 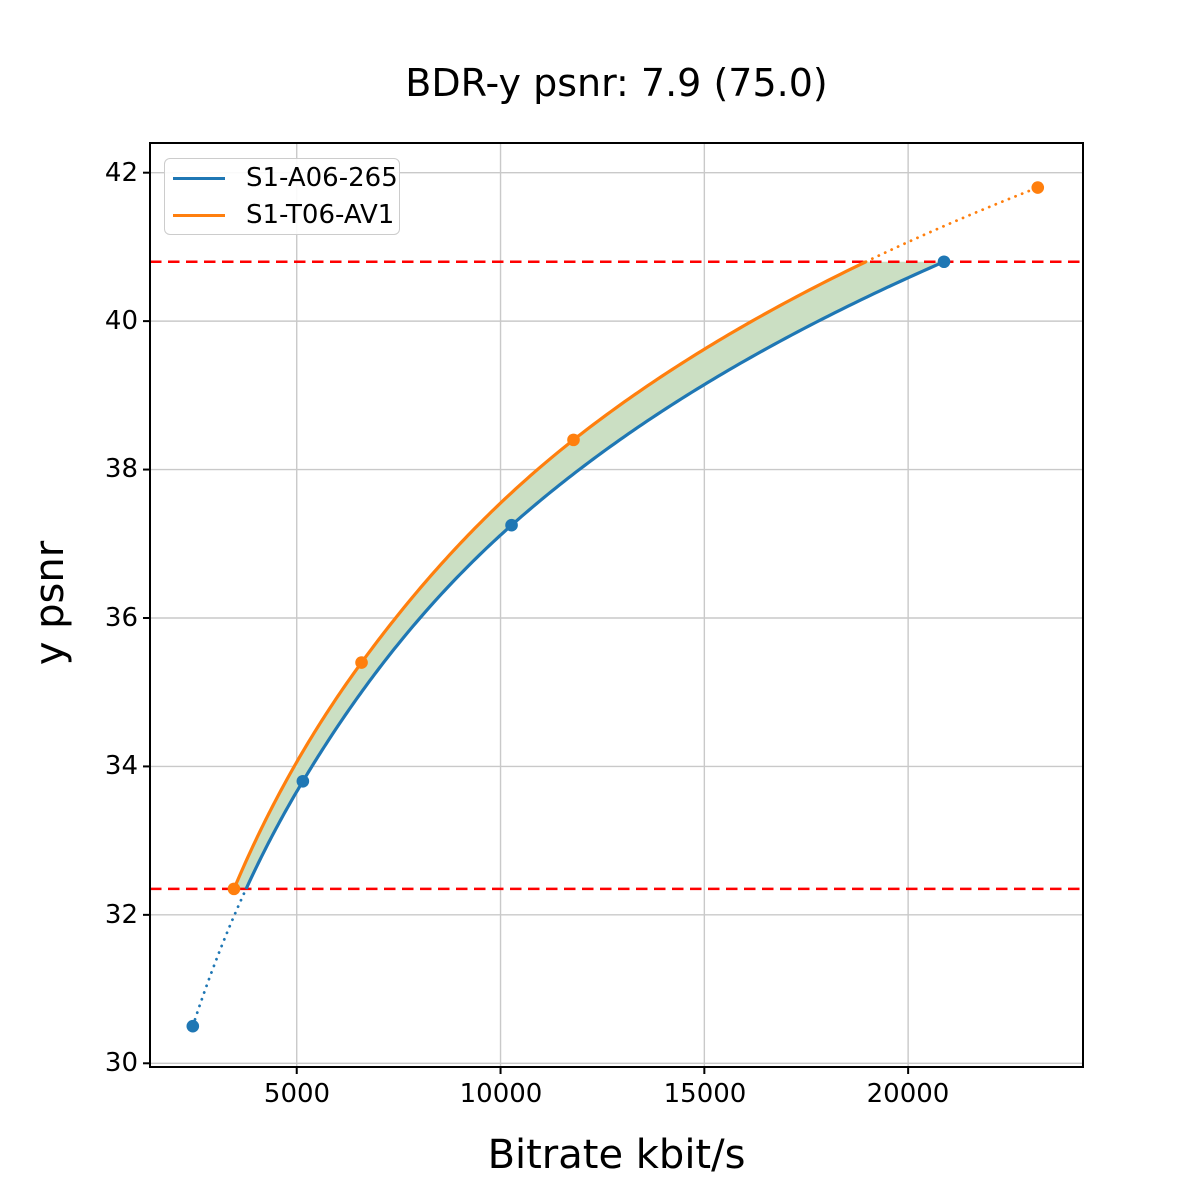 I want to click on y-tick-label: 38, so click(x=121, y=469).